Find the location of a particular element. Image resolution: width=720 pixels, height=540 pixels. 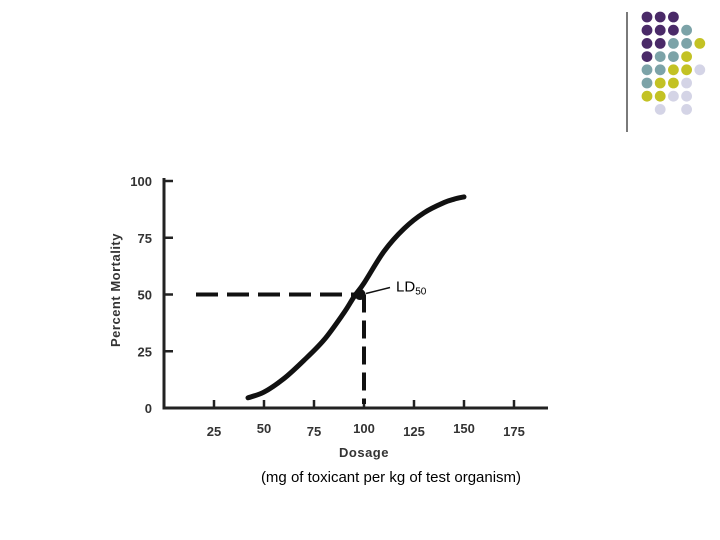

ld50-leader-line is located at coordinates (378, 290).